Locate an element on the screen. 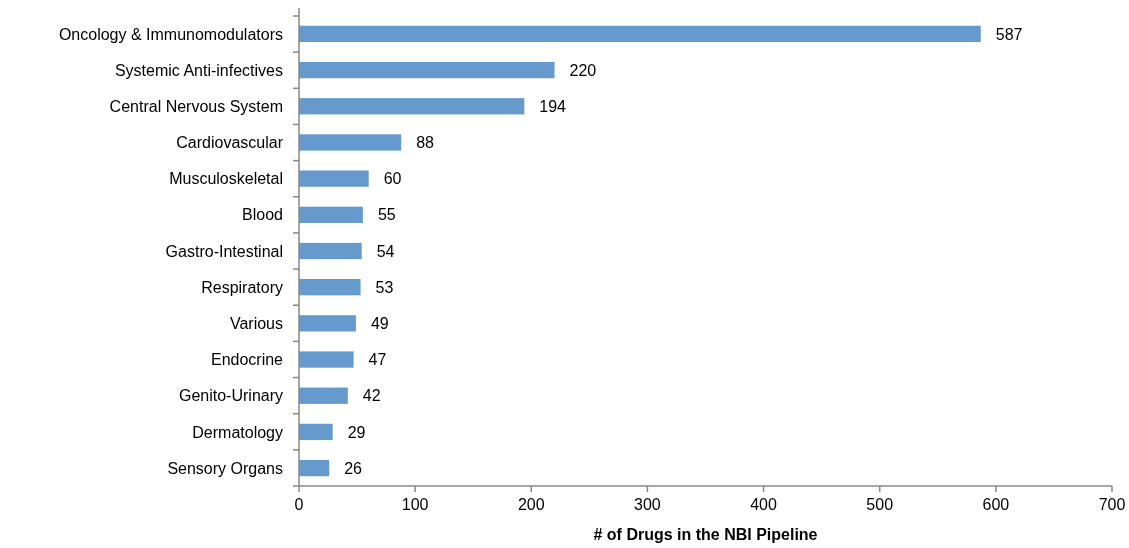  x-axis-title: # of Drugs in the NBI Pipeline is located at coordinates (705, 534).